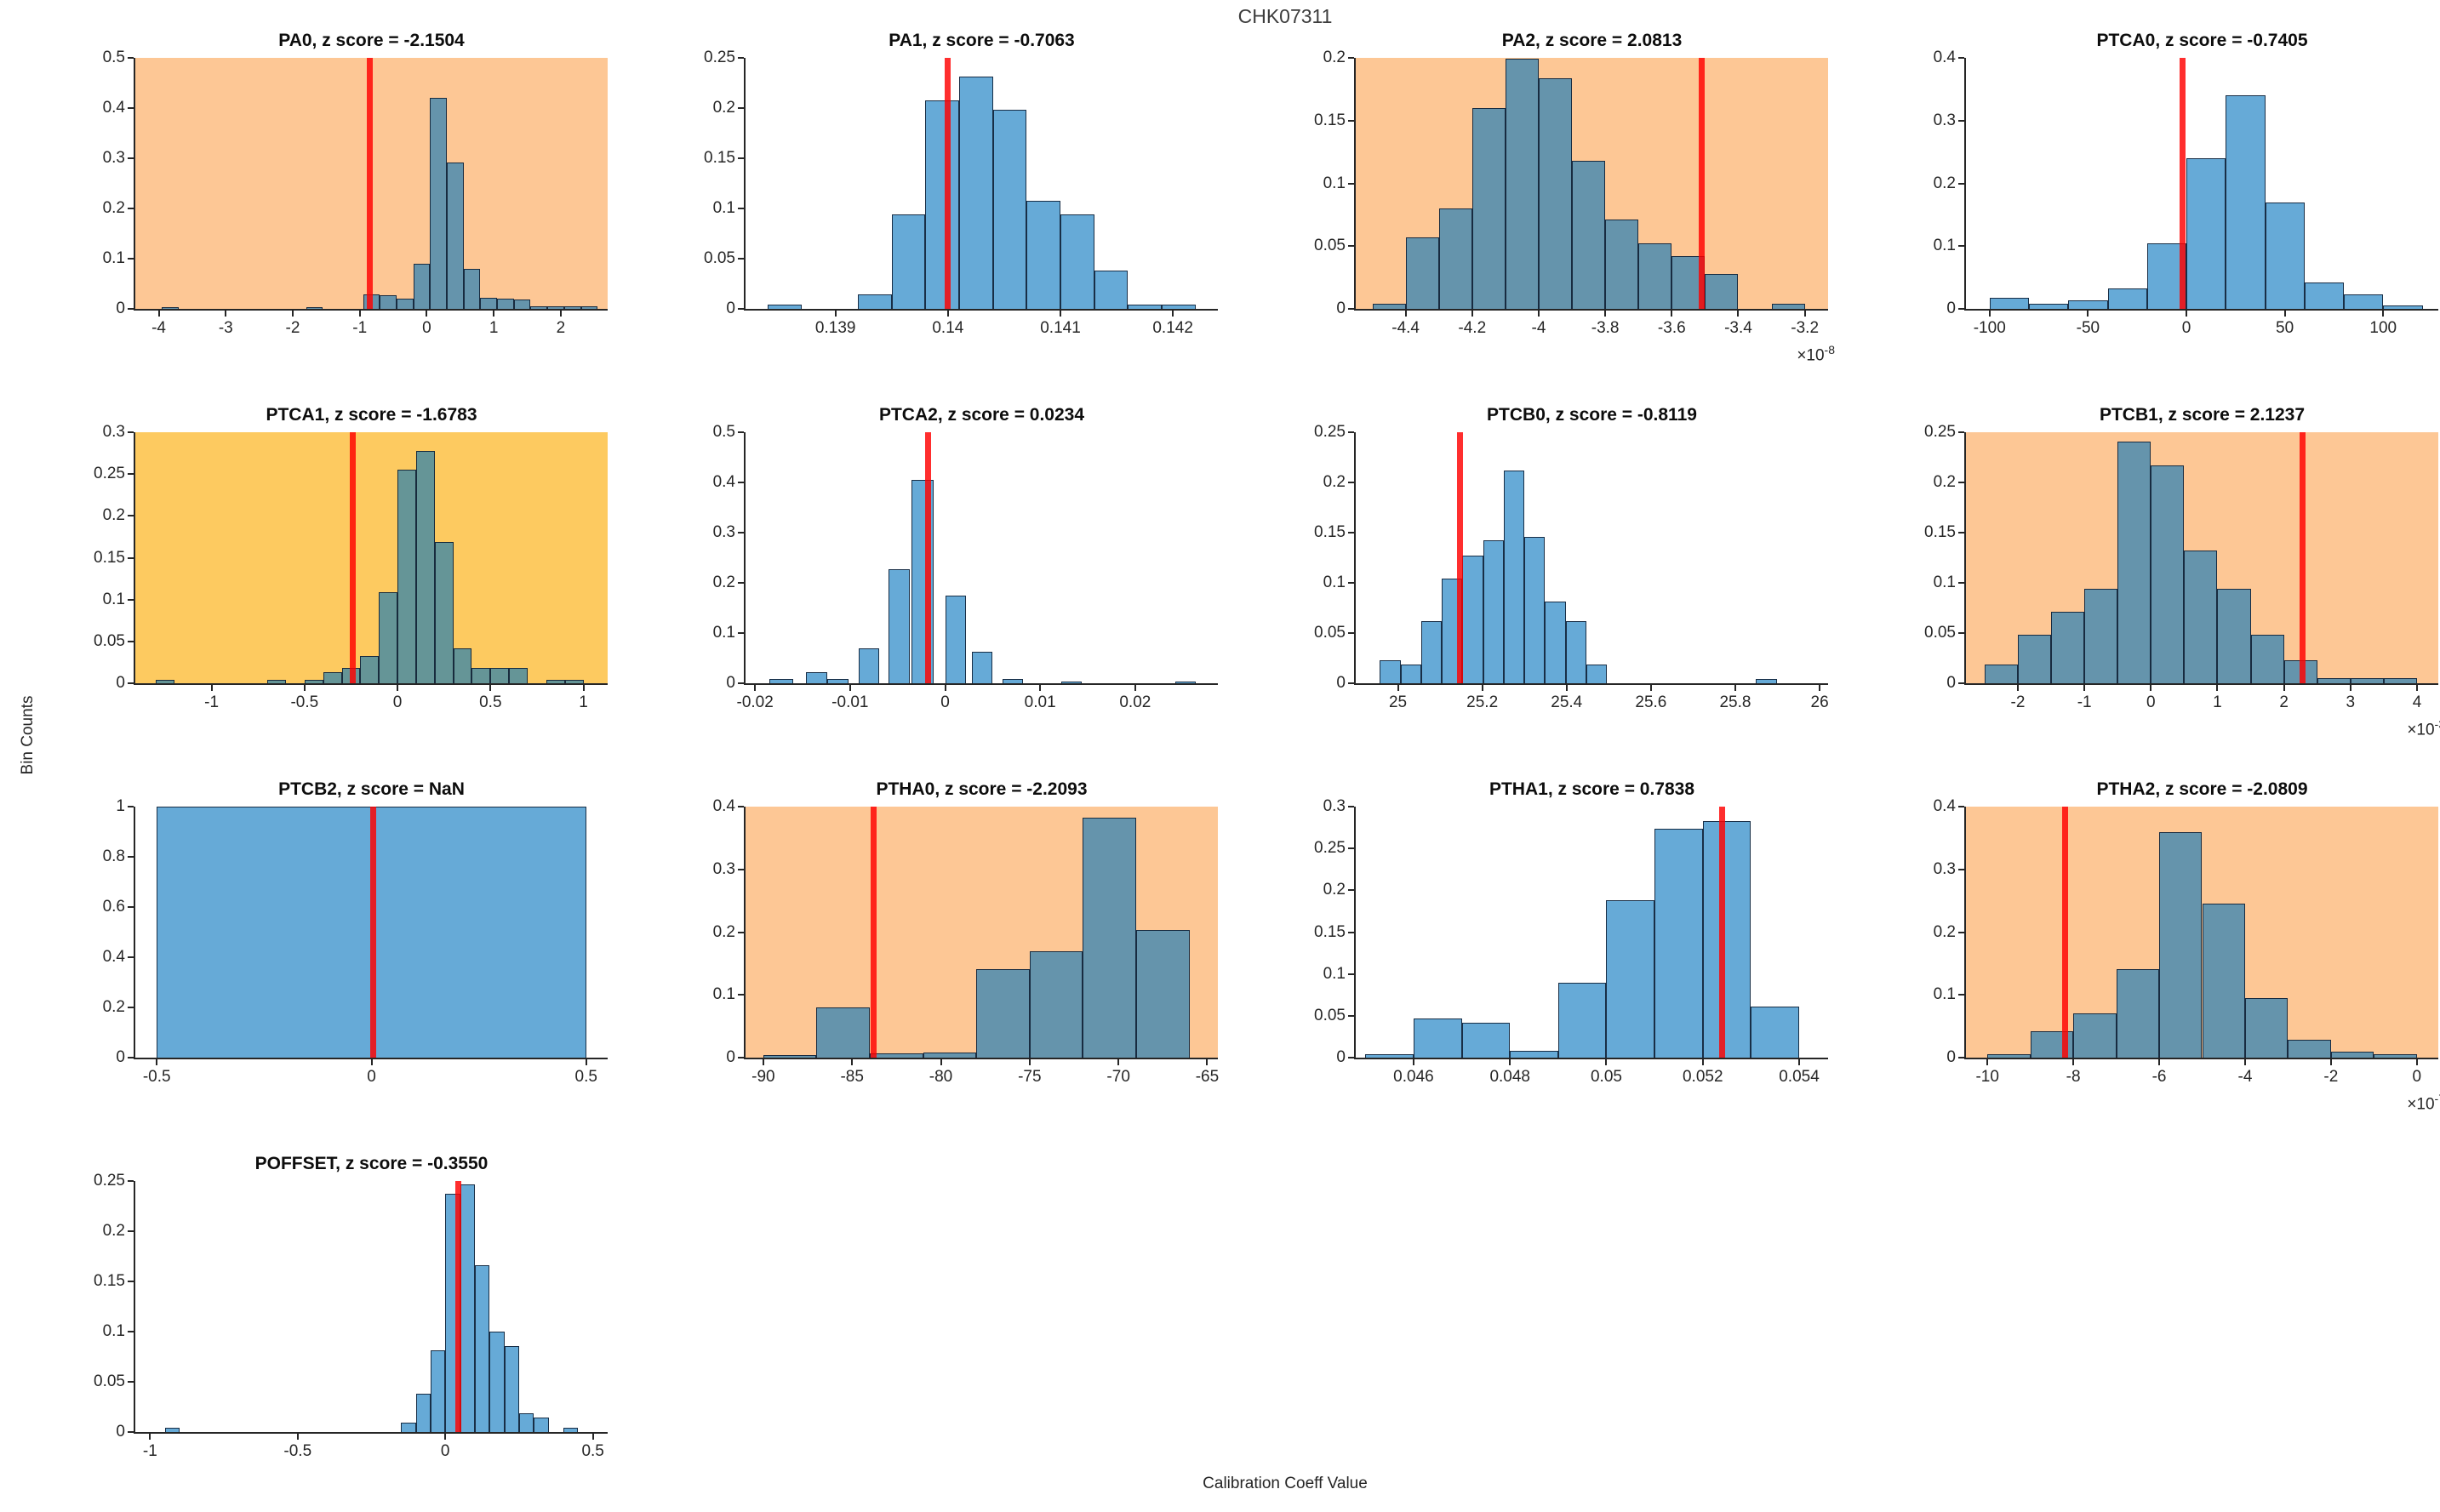  I want to click on x-tick-label: -0.5, so click(297, 1451).